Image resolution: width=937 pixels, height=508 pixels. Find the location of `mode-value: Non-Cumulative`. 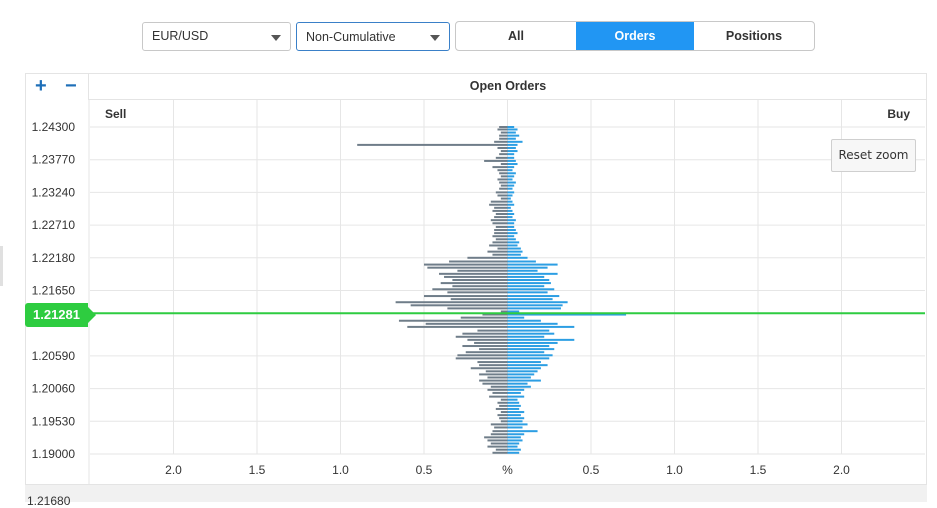

mode-value: Non-Cumulative is located at coordinates (351, 37).